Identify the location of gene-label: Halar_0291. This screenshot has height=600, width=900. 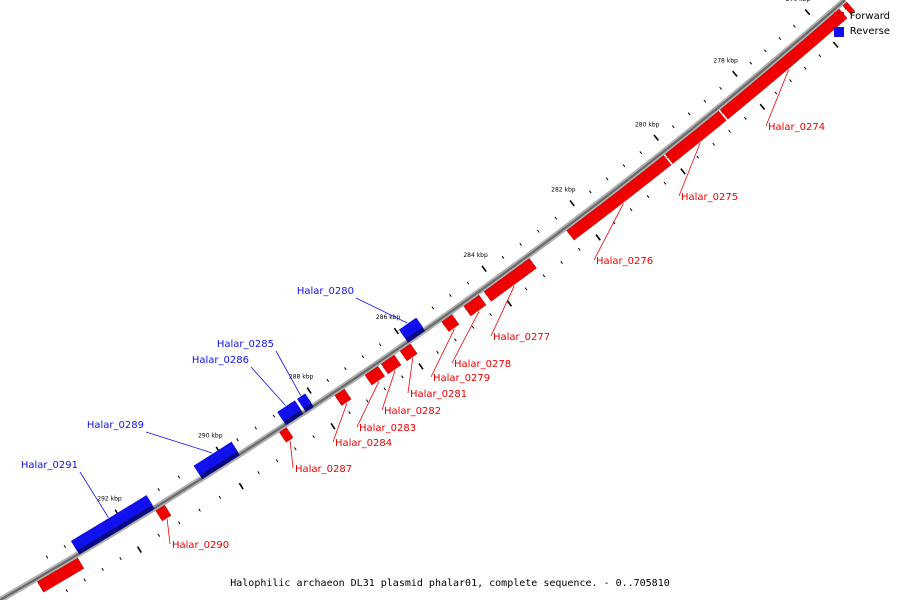
(49, 465).